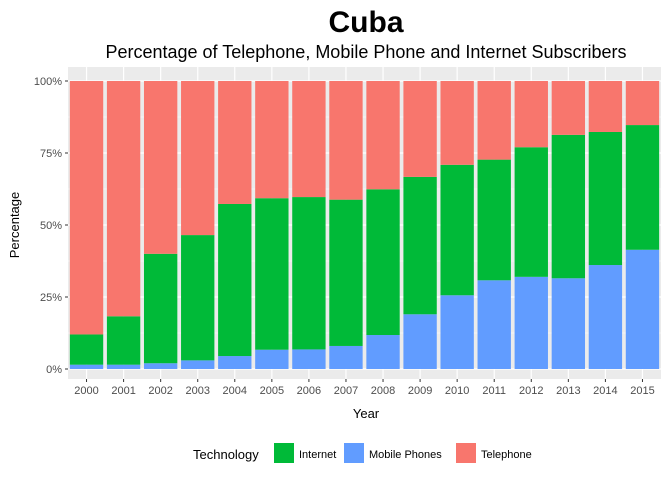  What do you see at coordinates (309, 359) in the screenshot?
I see `bar-mobile-phones-2006` at bounding box center [309, 359].